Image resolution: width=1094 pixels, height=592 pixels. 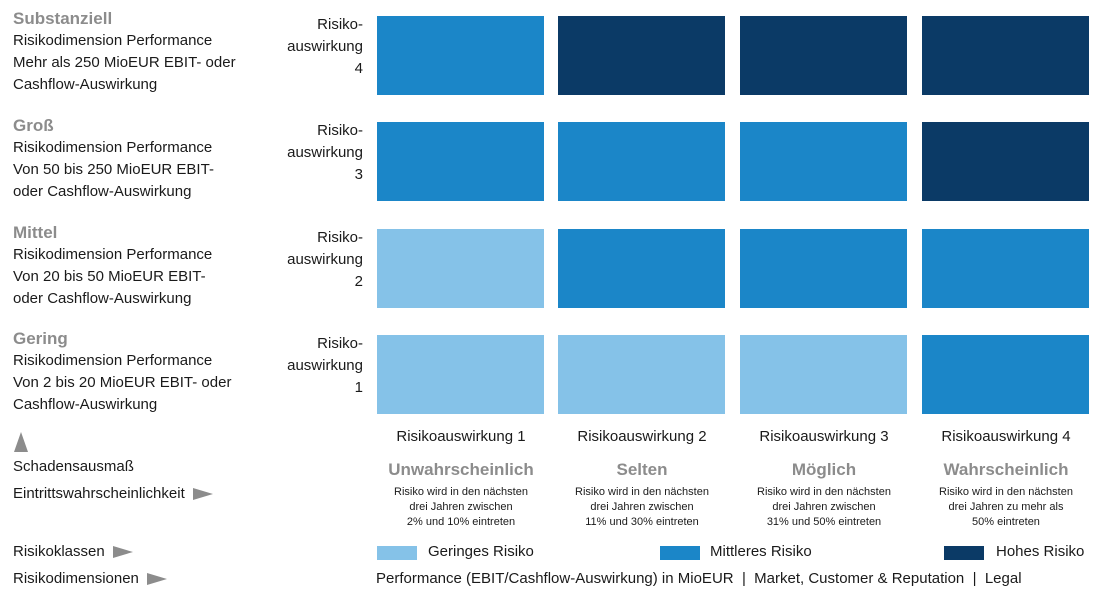 What do you see at coordinates (99, 493) in the screenshot?
I see `x-axis-label: Eintrittswahrscheinlichkeit` at bounding box center [99, 493].